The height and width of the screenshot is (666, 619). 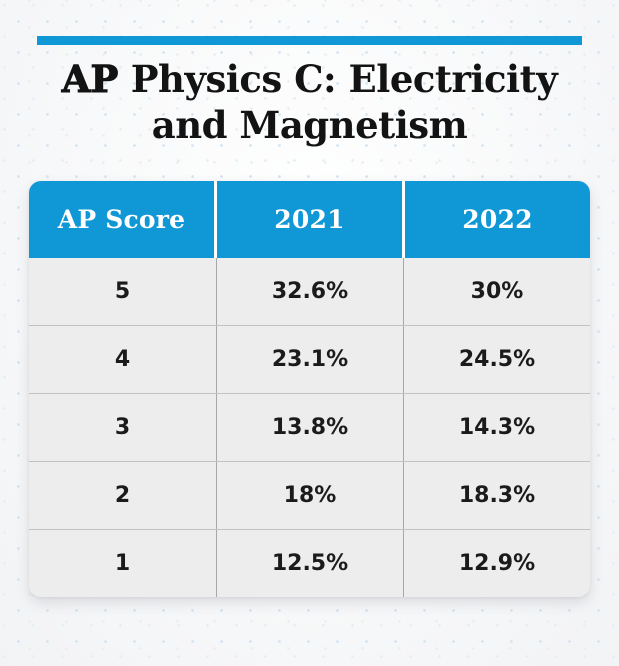 I want to click on table-row: 5 32.6% 30%, so click(x=309, y=291).